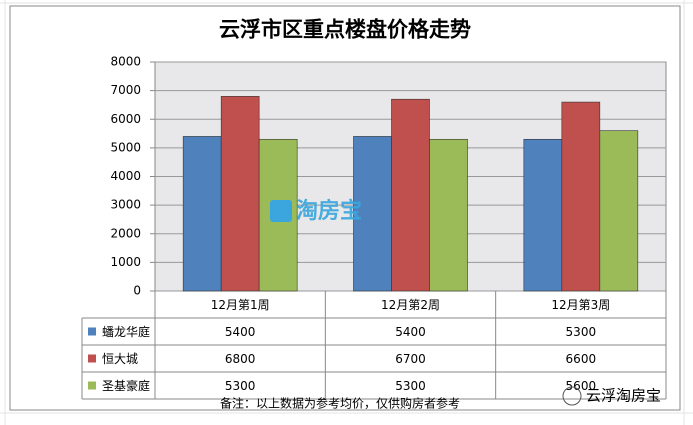 The height and width of the screenshot is (425, 693). What do you see at coordinates (126, 385) in the screenshot?
I see `legend-label: 圣基豪庭` at bounding box center [126, 385].